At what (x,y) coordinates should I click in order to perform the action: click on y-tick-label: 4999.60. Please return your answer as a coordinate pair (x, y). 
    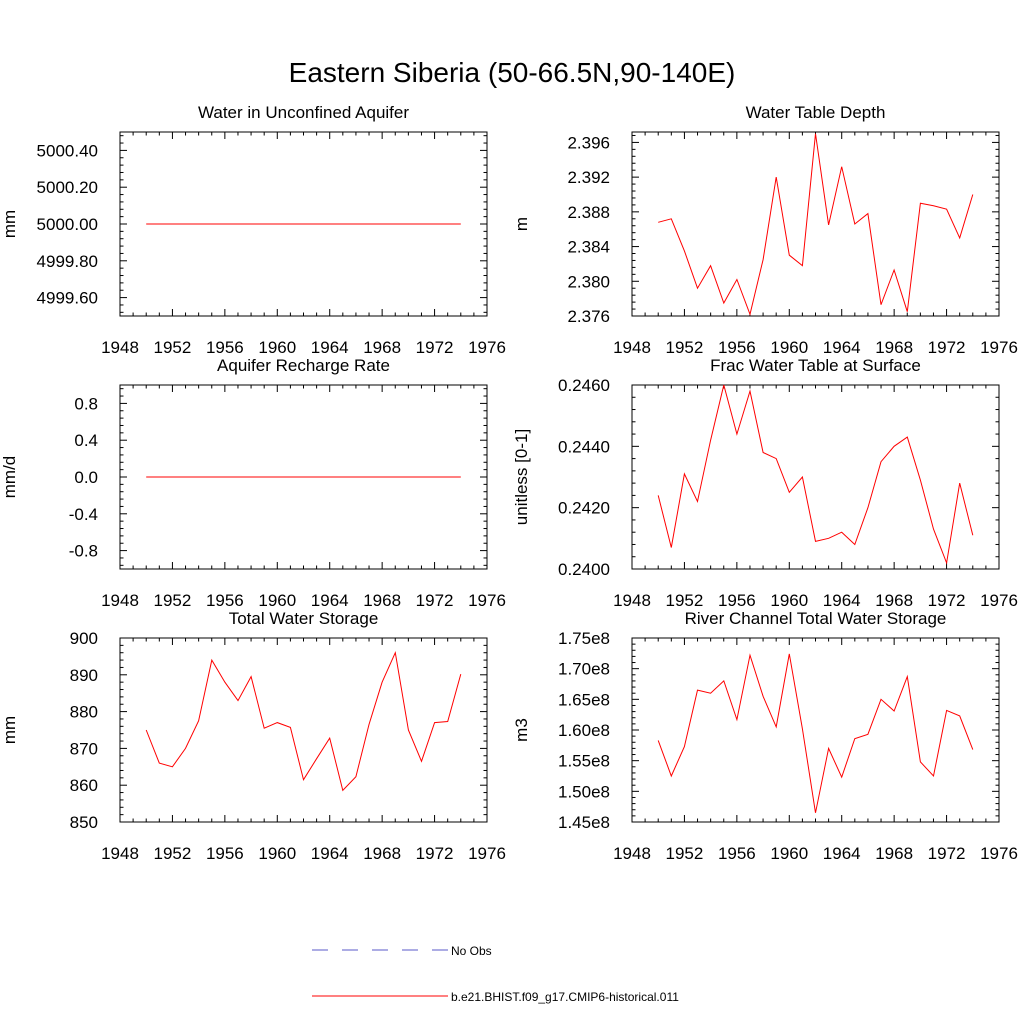
    Looking at the image, I should click on (67, 298).